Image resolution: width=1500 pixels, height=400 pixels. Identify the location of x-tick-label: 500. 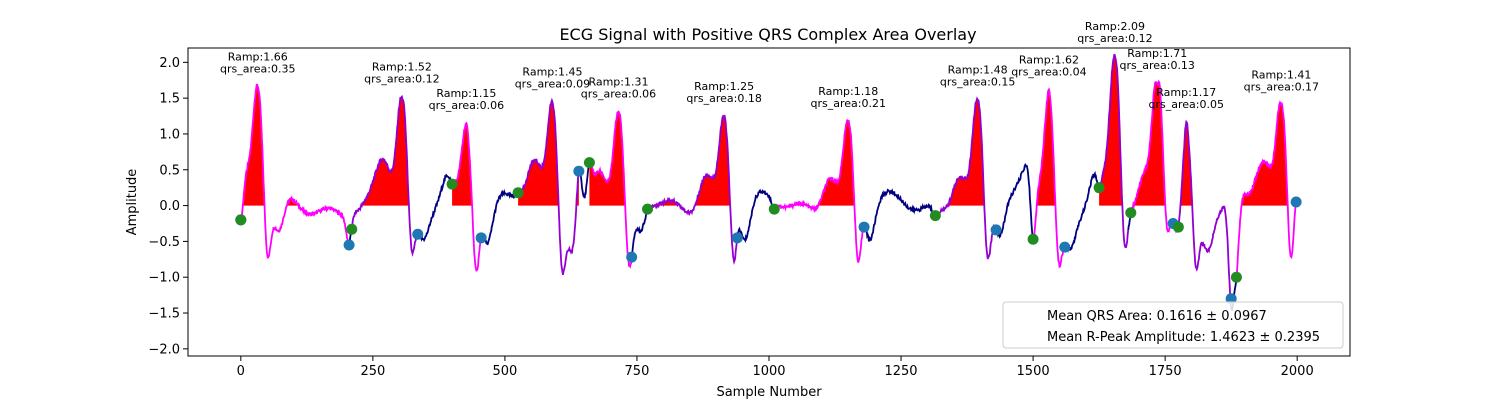
(504, 371).